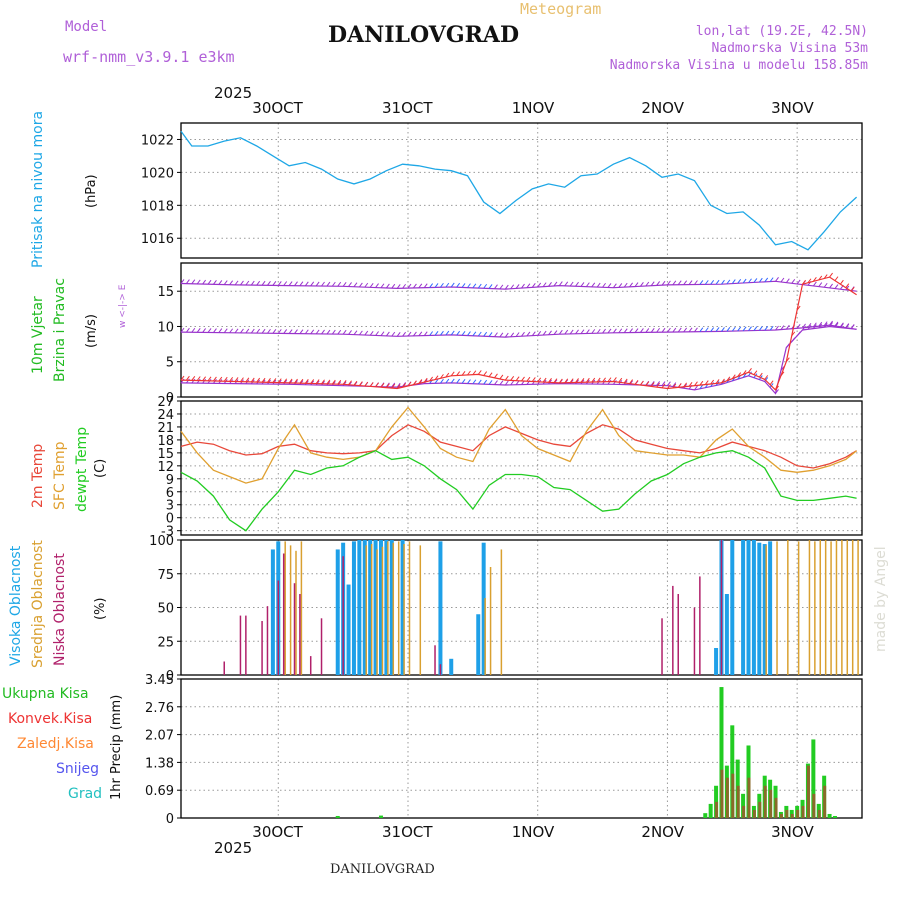  Describe the element at coordinates (382, 869) in the screenshot. I see `footer-title: DANILOVGRAD` at that location.